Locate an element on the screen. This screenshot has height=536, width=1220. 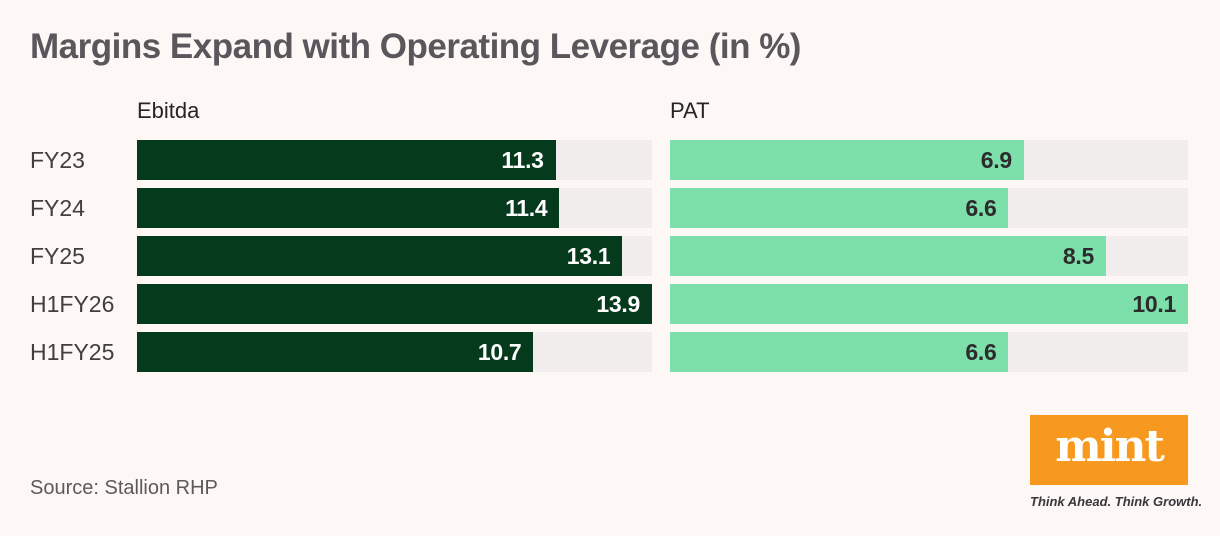
ebitda-bar-value: 13.1 is located at coordinates (588, 255).